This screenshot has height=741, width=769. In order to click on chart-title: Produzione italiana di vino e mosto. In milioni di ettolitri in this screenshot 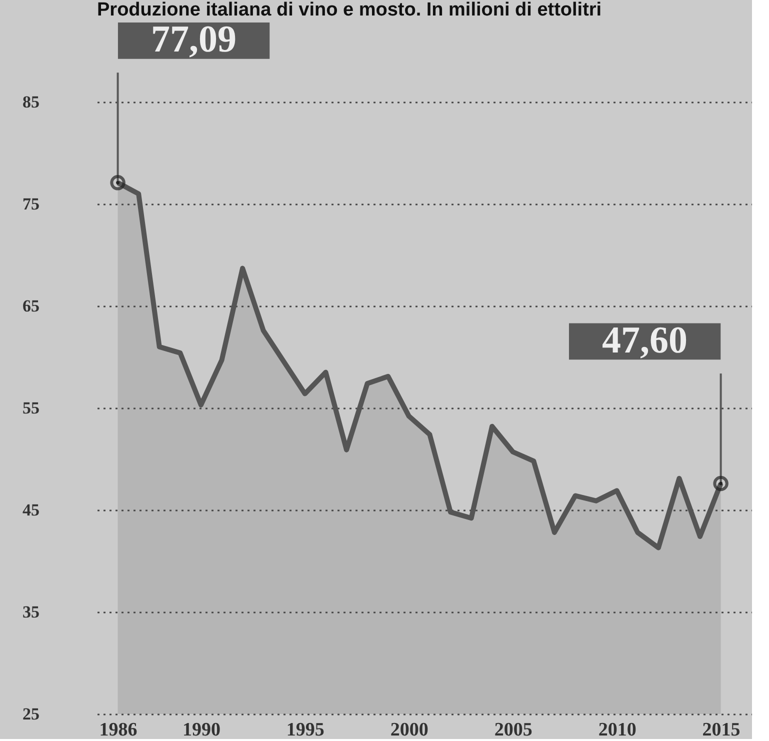, I will do `click(349, 10)`.